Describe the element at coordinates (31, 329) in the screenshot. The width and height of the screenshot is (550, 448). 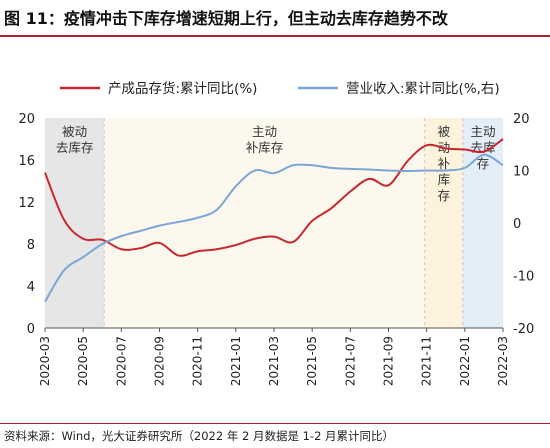
I see `y-left-tick-label: 0` at that location.